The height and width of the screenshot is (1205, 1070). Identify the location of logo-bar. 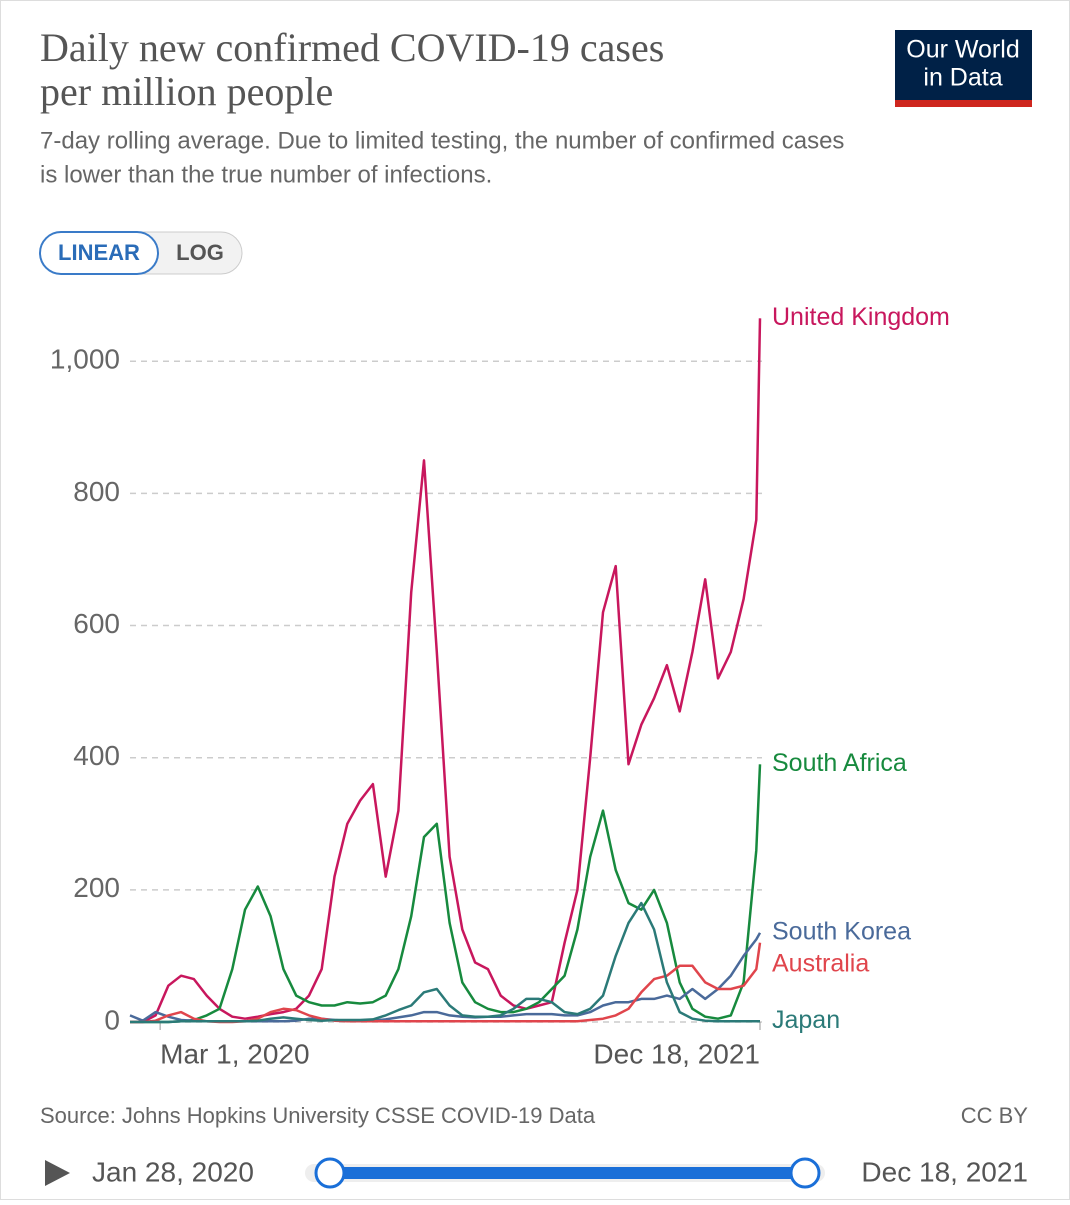
(963, 103).